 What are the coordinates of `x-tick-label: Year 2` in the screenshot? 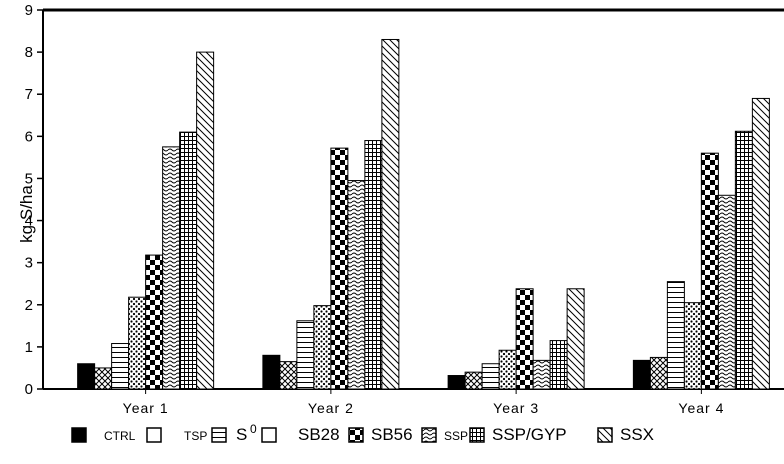 It's located at (331, 408).